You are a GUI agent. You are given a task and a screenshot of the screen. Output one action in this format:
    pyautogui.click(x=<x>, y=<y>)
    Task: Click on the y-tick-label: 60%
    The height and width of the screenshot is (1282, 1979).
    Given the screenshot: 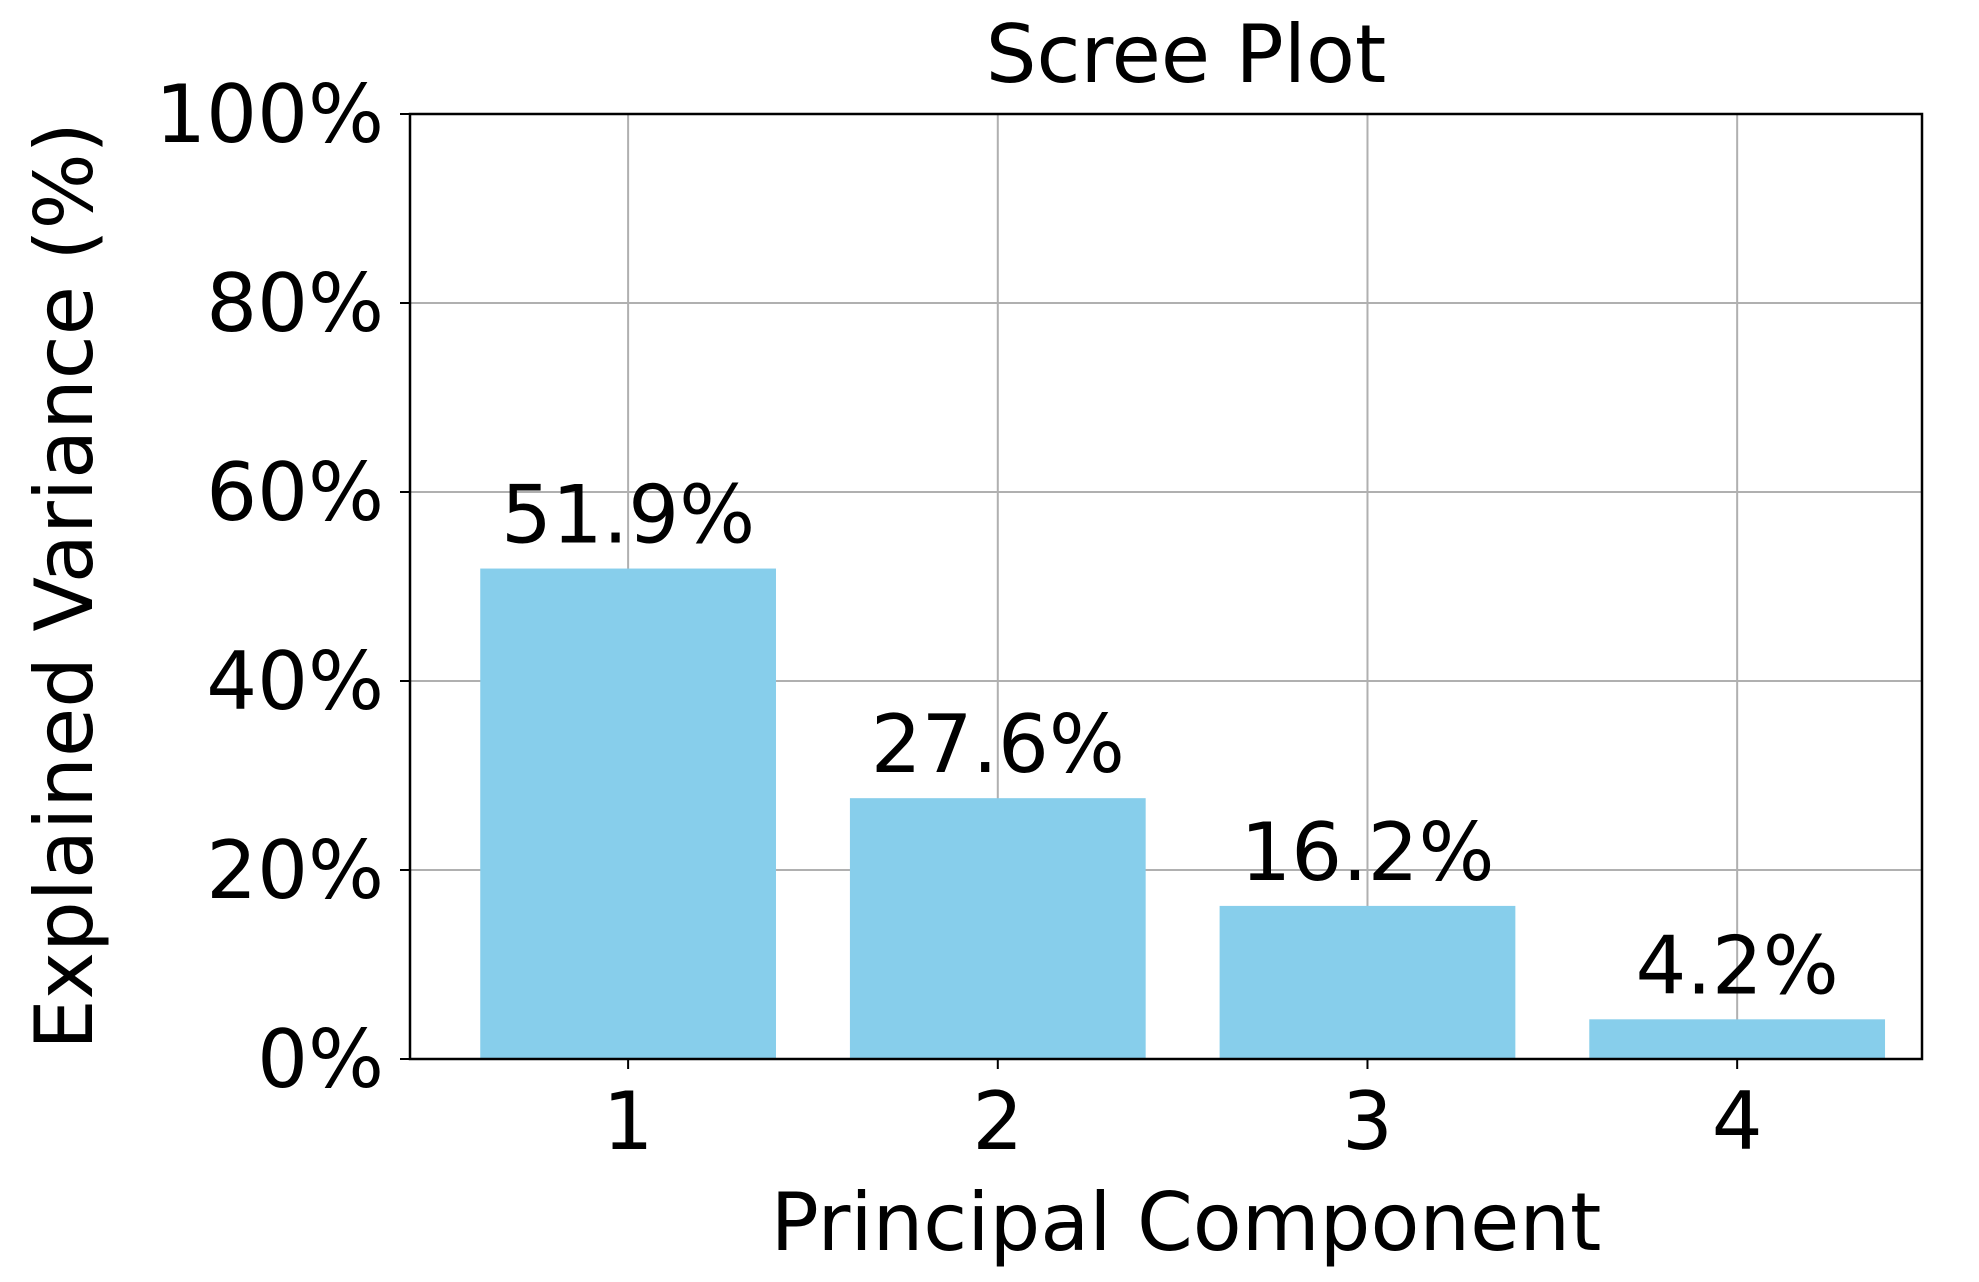 What is the action you would take?
    pyautogui.click(x=295, y=492)
    